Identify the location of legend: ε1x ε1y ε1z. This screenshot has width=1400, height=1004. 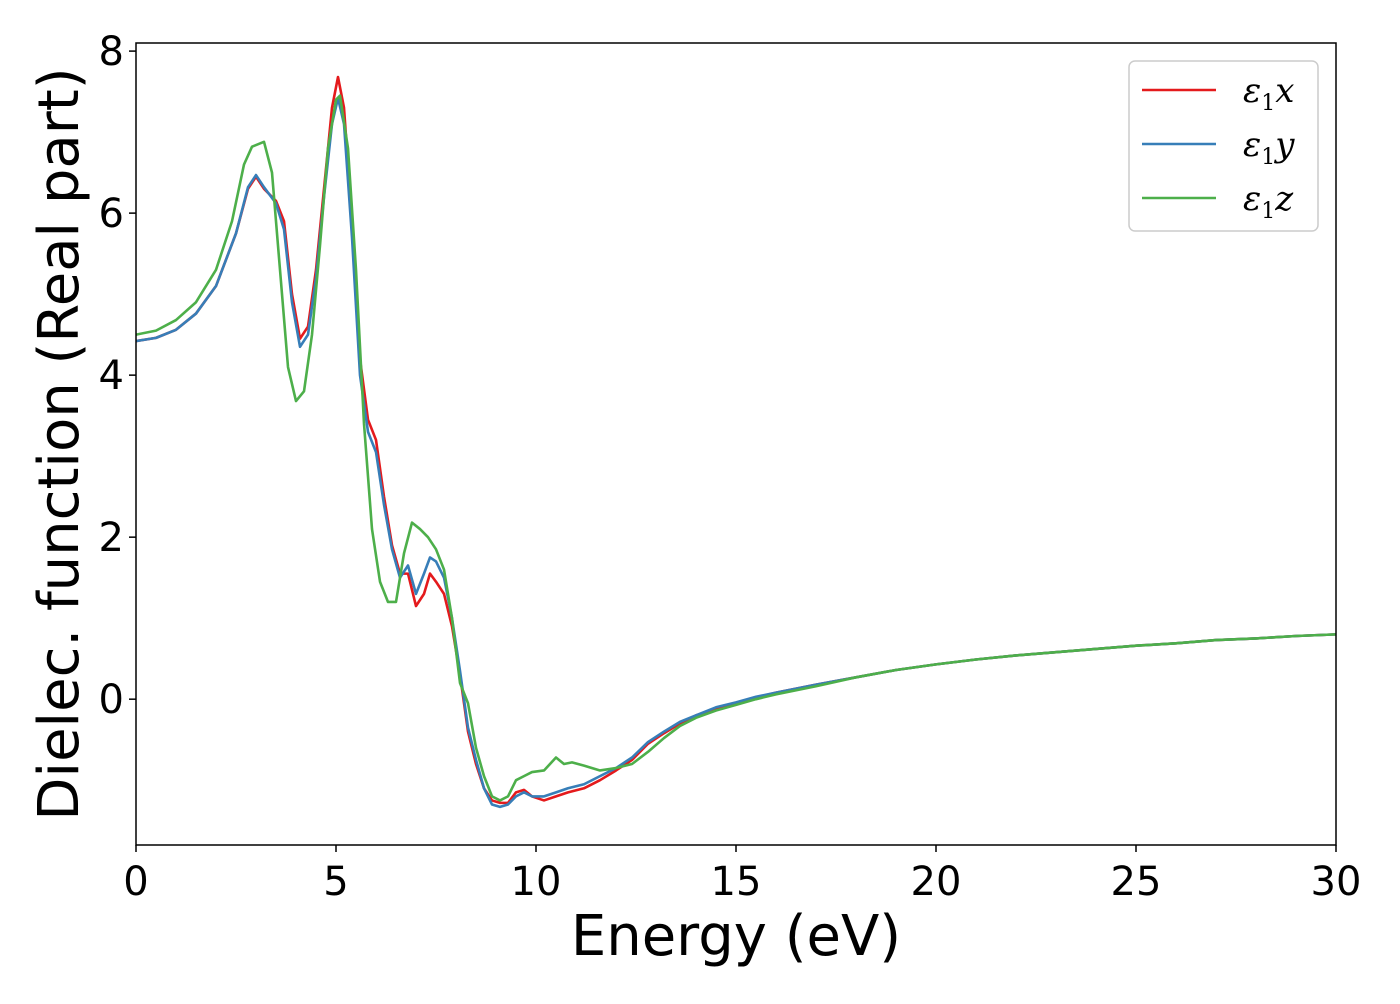
(1223, 146).